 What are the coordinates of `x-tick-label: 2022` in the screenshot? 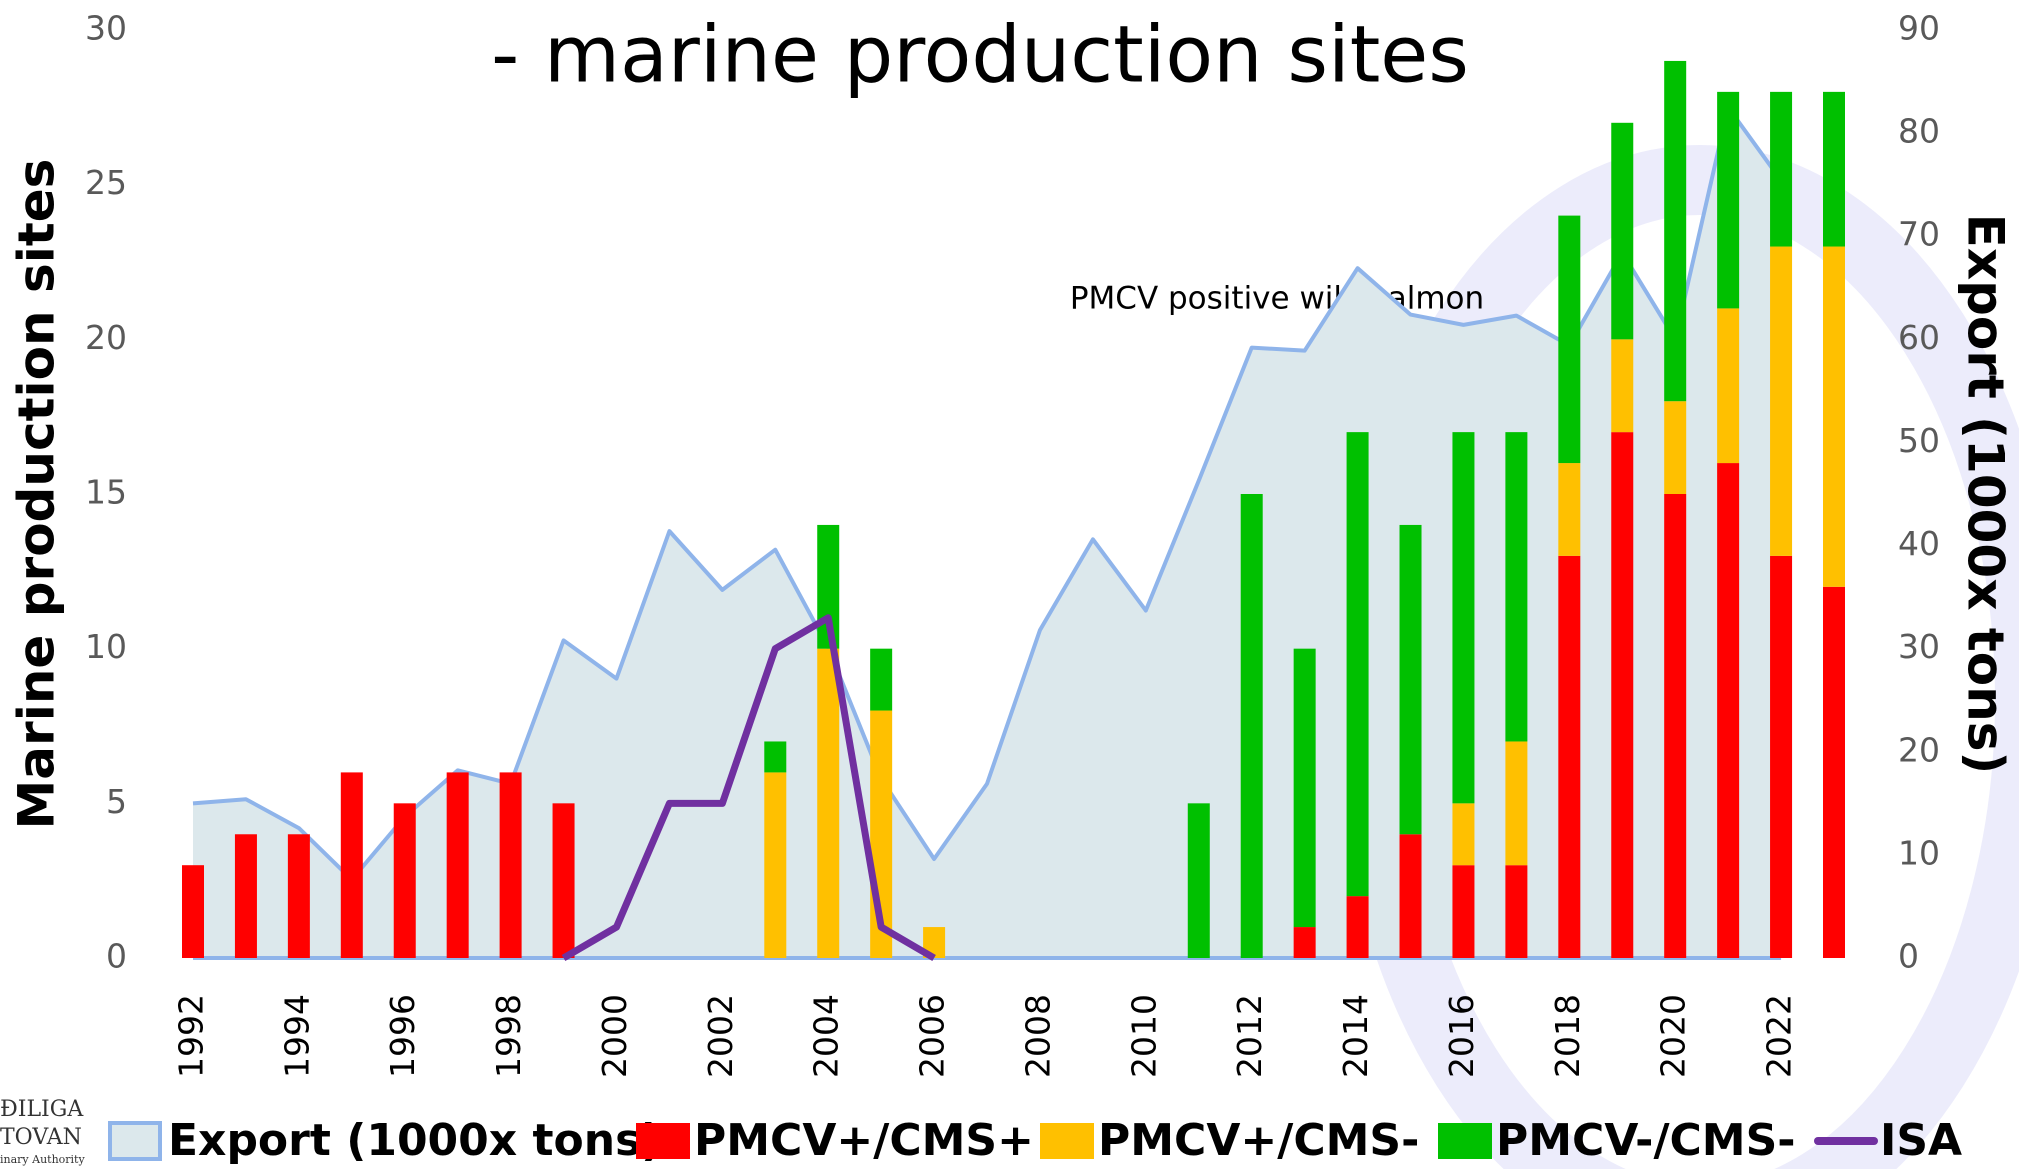 It's located at (1779, 1036).